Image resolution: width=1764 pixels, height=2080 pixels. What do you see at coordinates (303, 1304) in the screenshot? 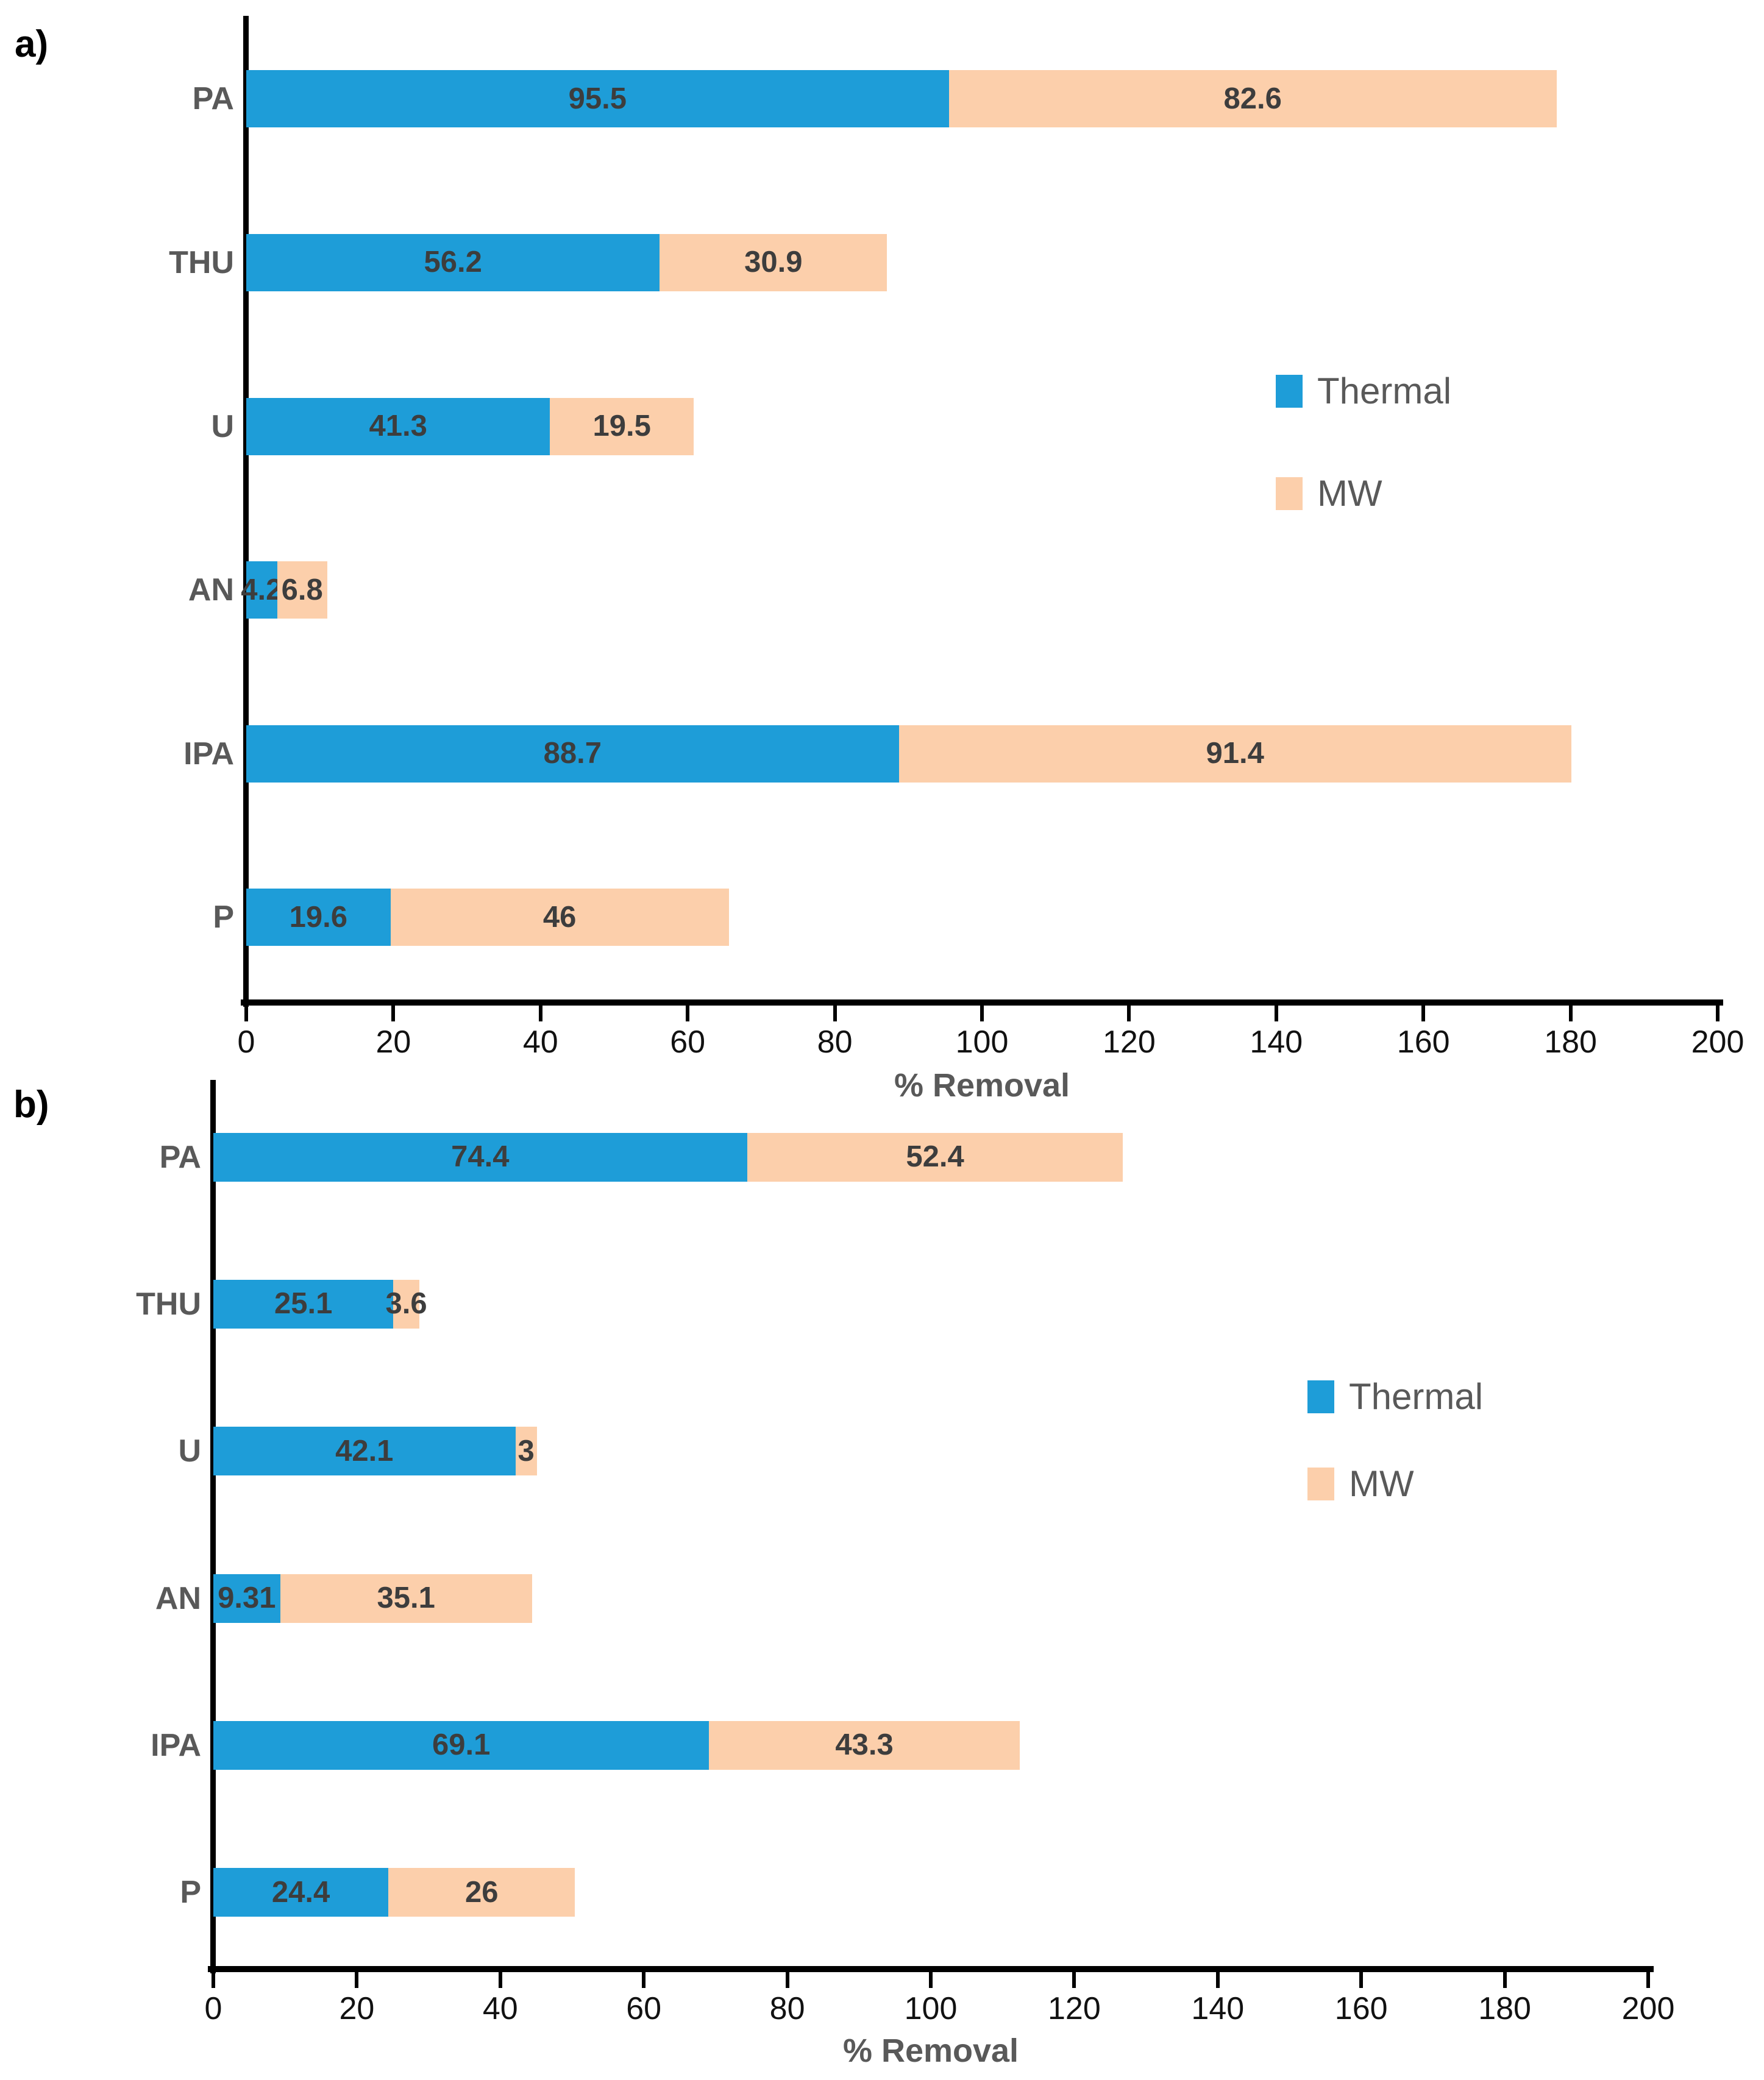
I see `bar-segment-thermal-THU: 25.1` at bounding box center [303, 1304].